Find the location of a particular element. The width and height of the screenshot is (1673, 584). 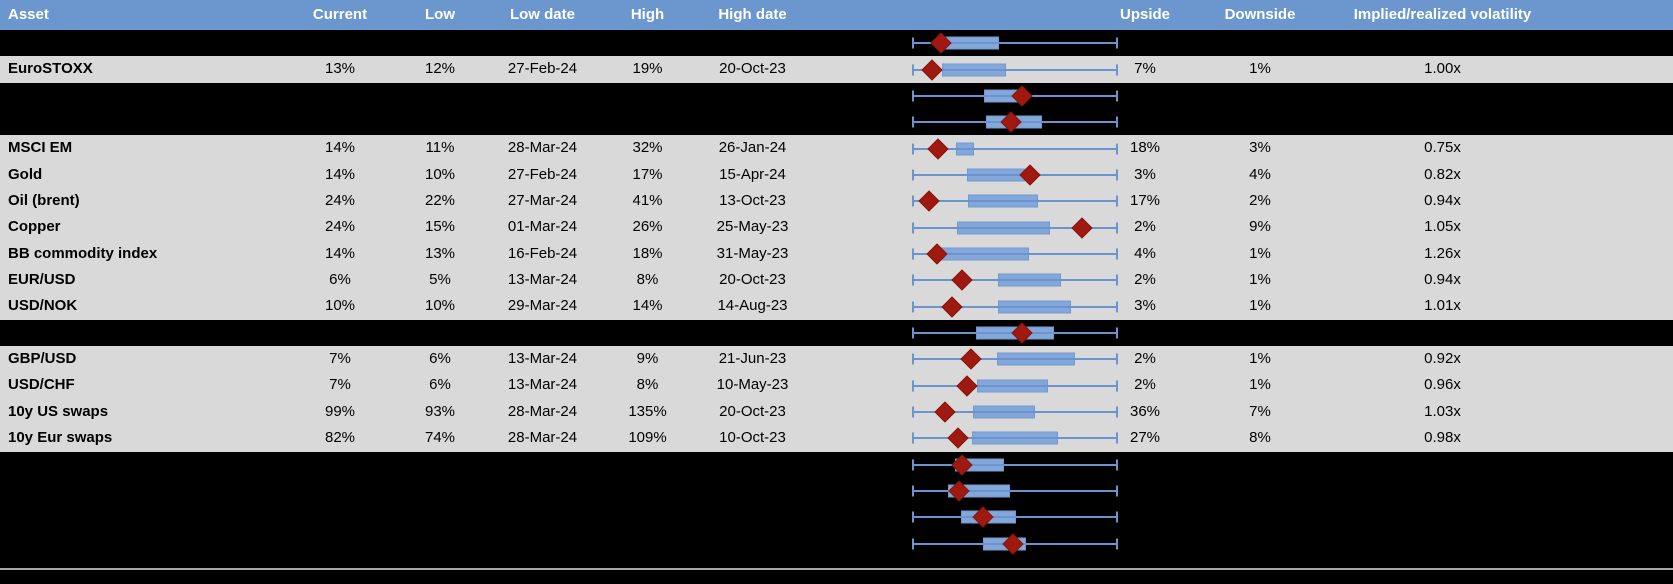

cell-low-date: 29-Mar-24 is located at coordinates (542, 306).